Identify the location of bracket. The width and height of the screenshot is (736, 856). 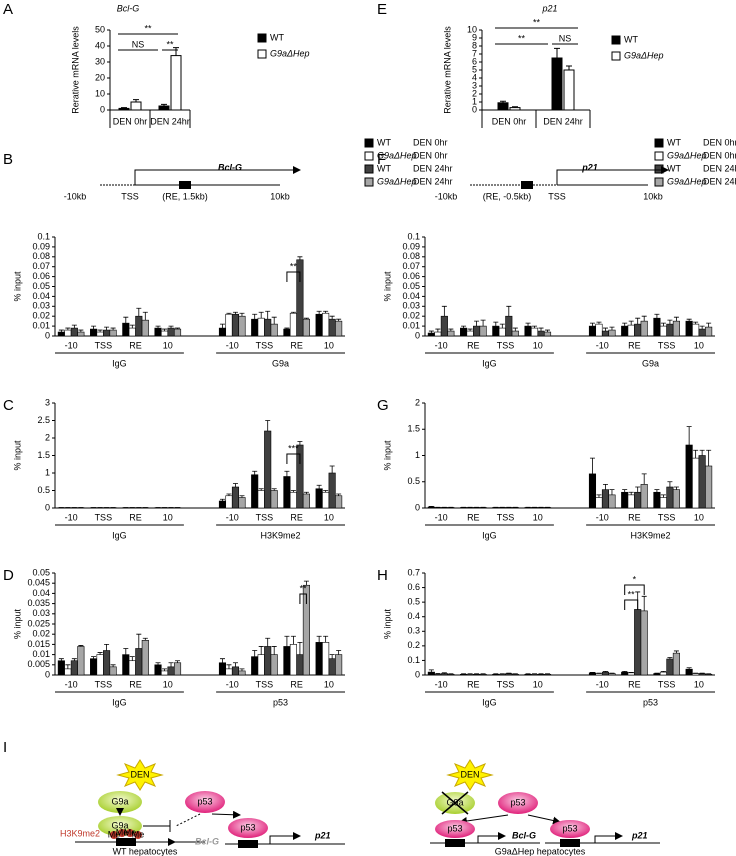
(293, 458).